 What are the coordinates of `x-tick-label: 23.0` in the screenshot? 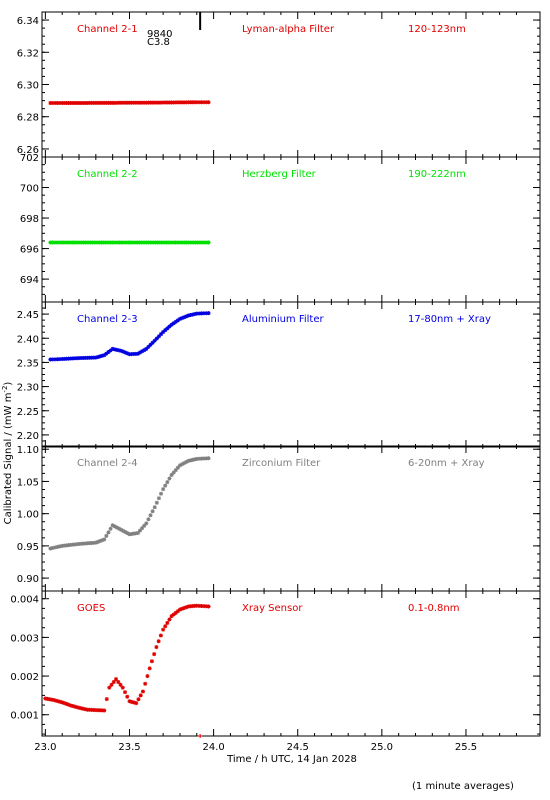 It's located at (45, 747).